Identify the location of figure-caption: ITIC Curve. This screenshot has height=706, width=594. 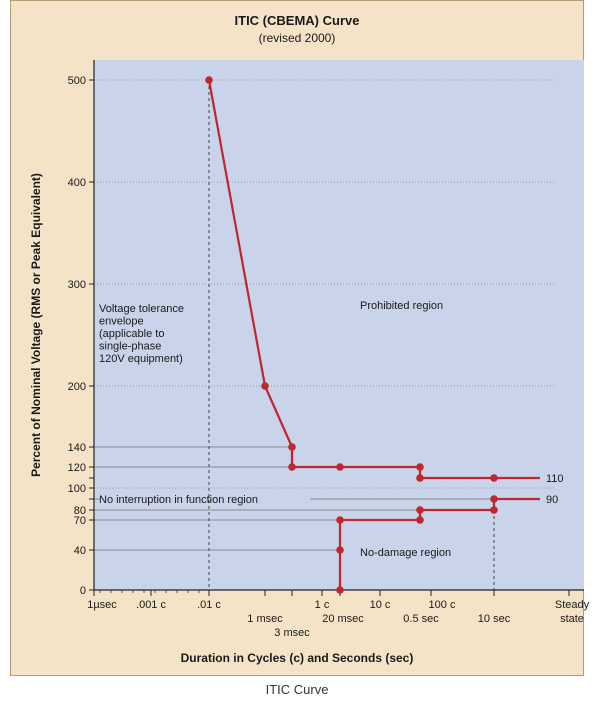
(297, 689).